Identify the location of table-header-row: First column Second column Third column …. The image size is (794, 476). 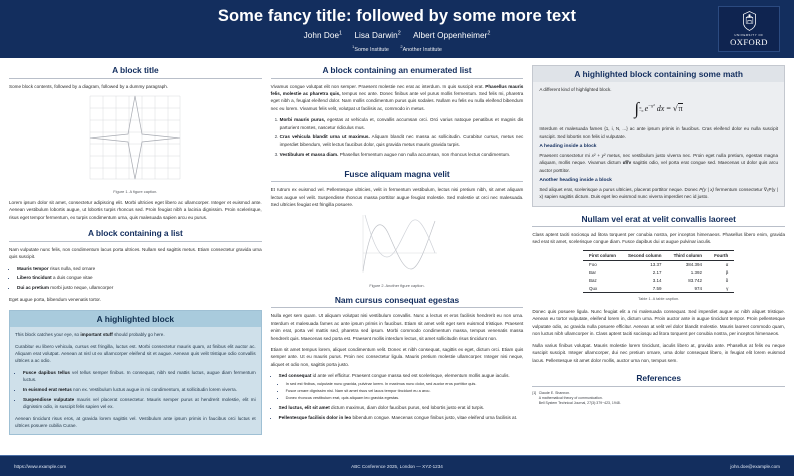
(659, 255).